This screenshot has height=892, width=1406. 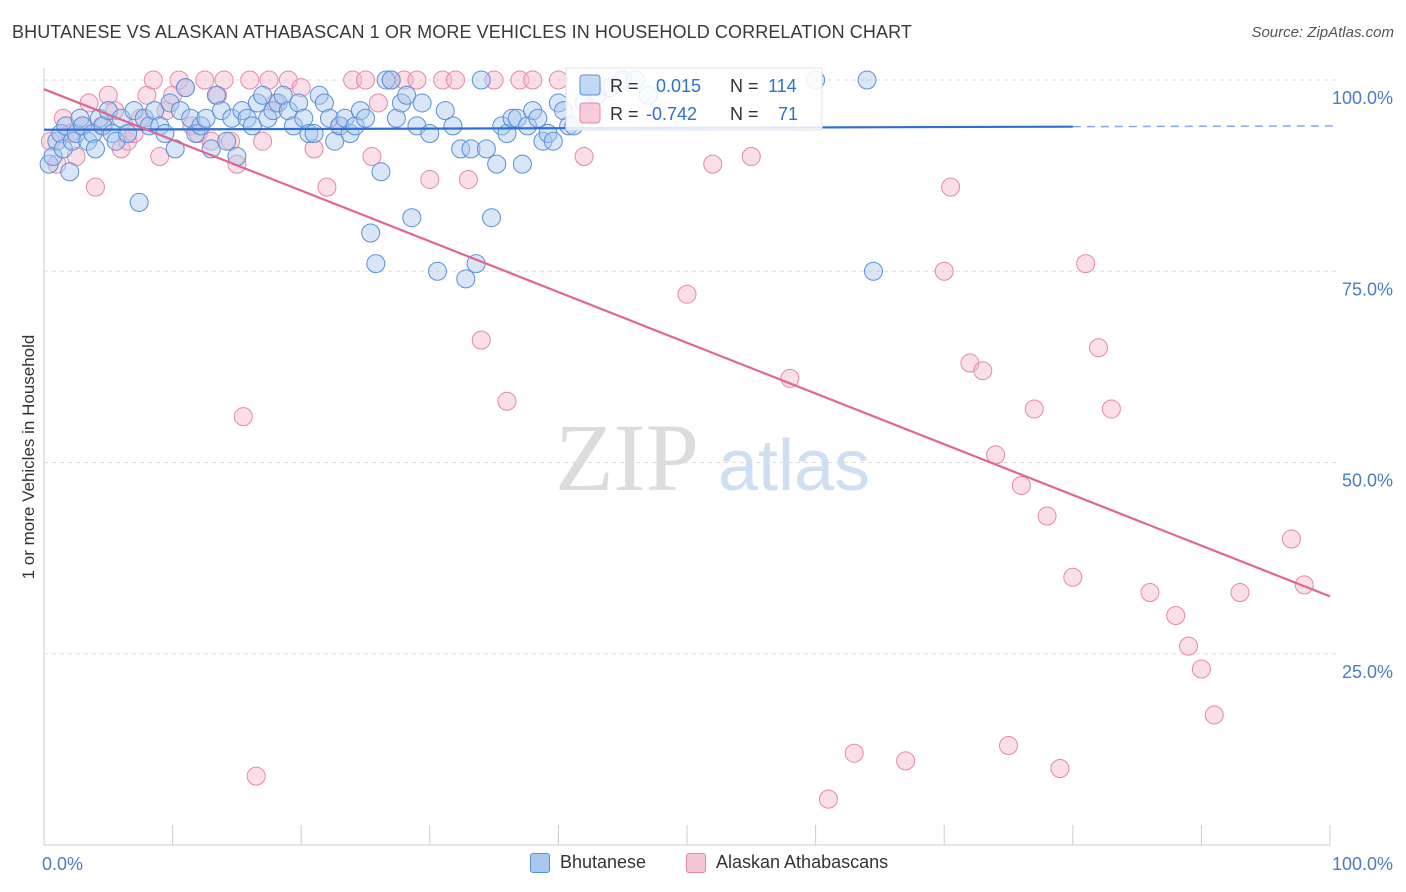 I want to click on y-axis-label: 1 or more Vehicles in Household, so click(x=28, y=457).